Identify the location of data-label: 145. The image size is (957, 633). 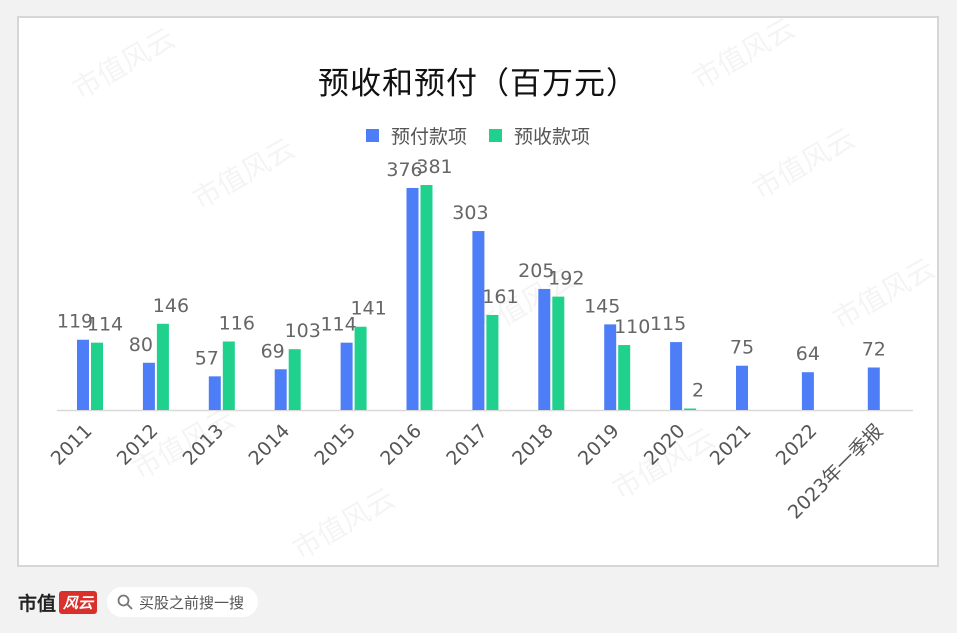
(602, 306).